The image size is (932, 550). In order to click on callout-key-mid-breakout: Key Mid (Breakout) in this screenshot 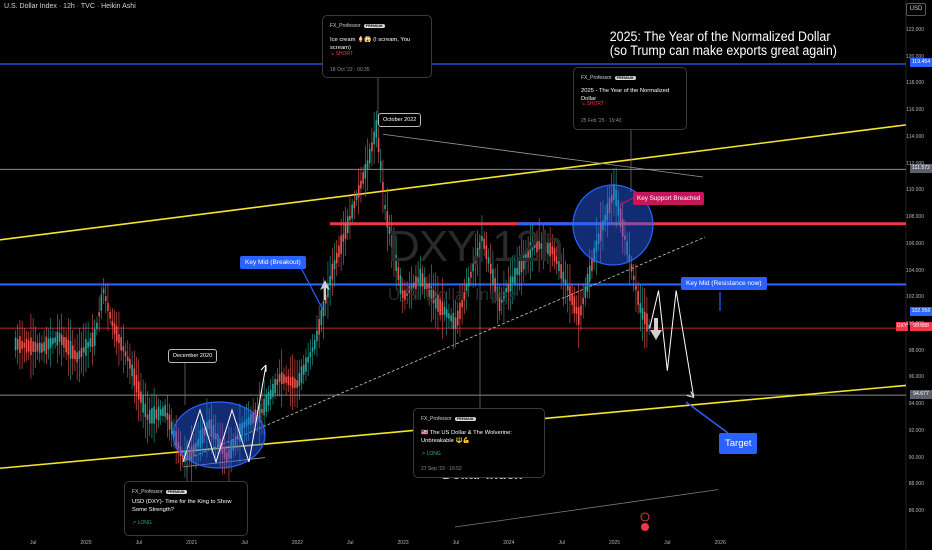, I will do `click(273, 262)`.